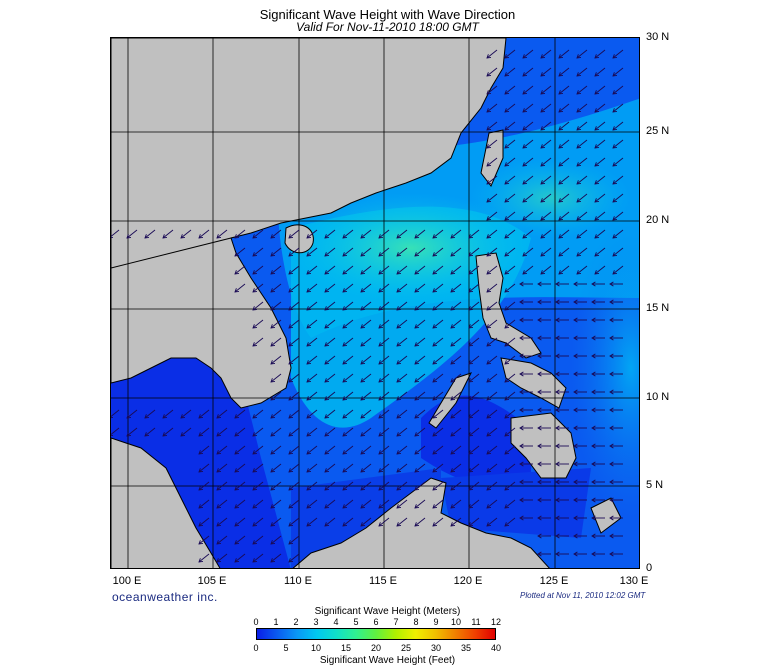 The width and height of the screenshot is (775, 666). I want to click on lon-label-120e: 120 E, so click(468, 581).